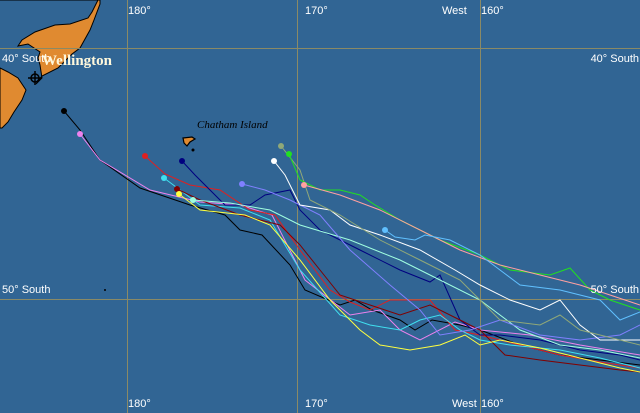 The width and height of the screenshot is (640, 413). I want to click on lat-label-50-right: 50° South, so click(614, 290).